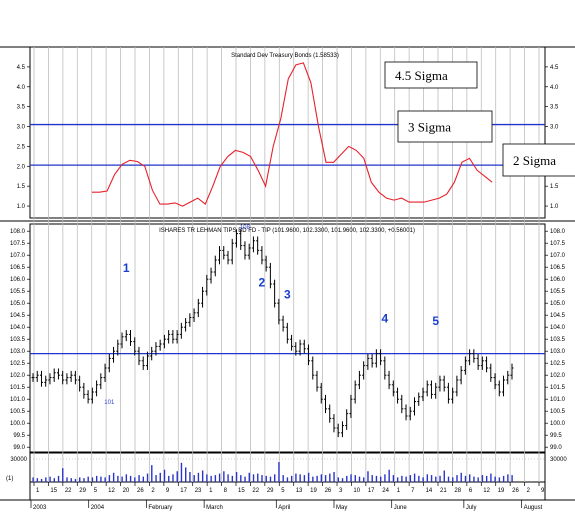 The image size is (575, 519). I want to click on x-day-tick-label: 19, so click(313, 491).